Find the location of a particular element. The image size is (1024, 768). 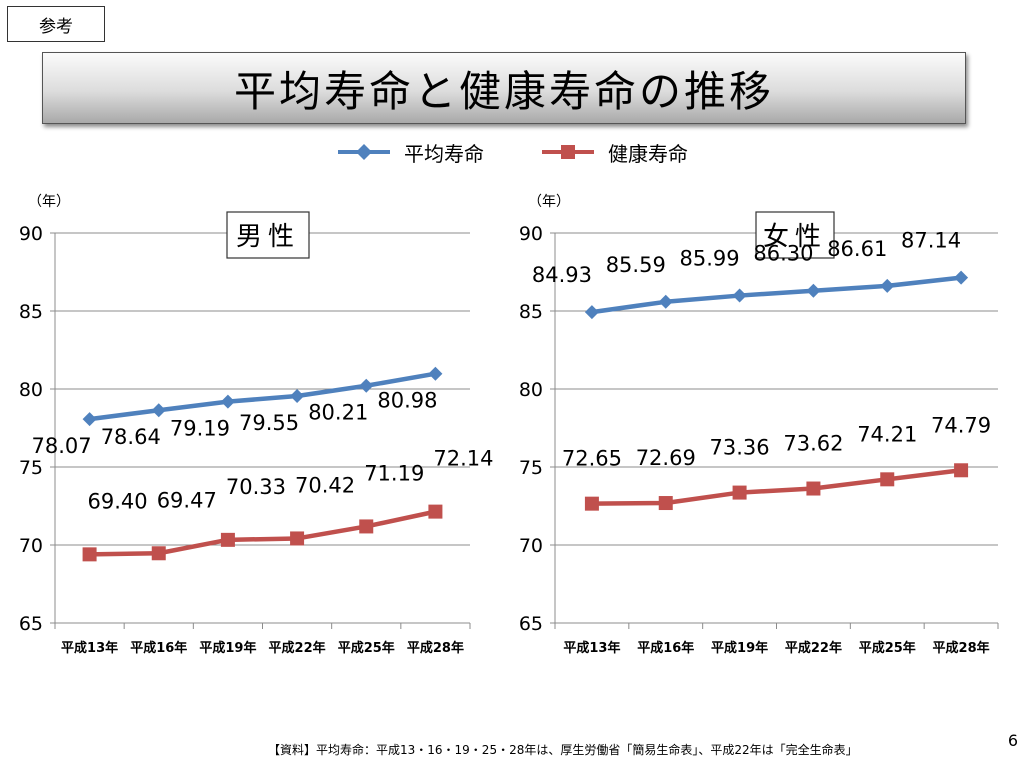

data-label: 78.64 is located at coordinates (131, 437).